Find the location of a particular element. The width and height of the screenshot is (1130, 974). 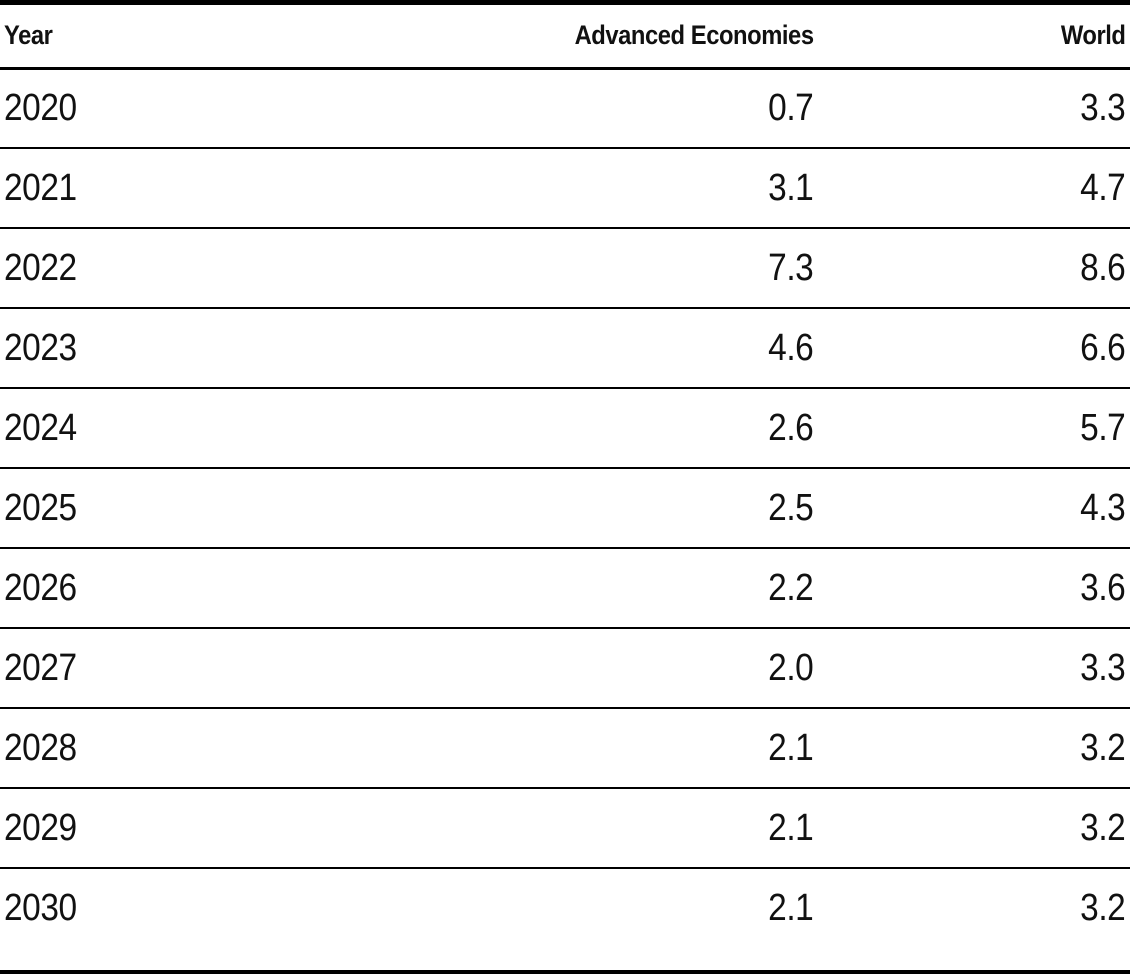

world-value: 3.6 is located at coordinates (1102, 587).